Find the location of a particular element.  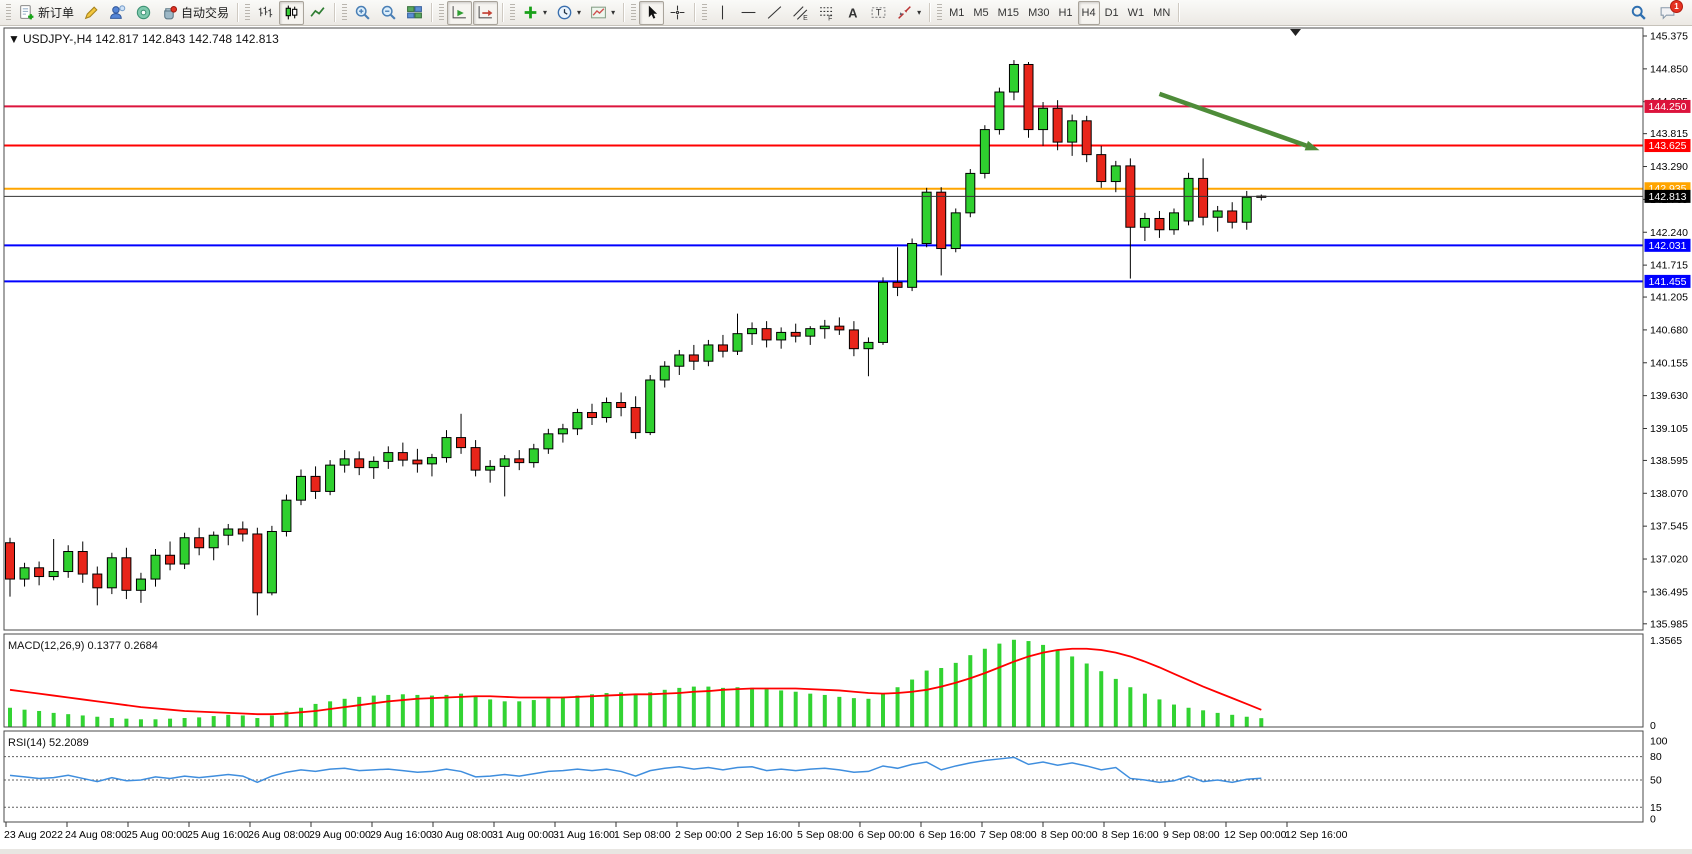

time-tick-label: 29 Aug 16:00 is located at coordinates (401, 835).